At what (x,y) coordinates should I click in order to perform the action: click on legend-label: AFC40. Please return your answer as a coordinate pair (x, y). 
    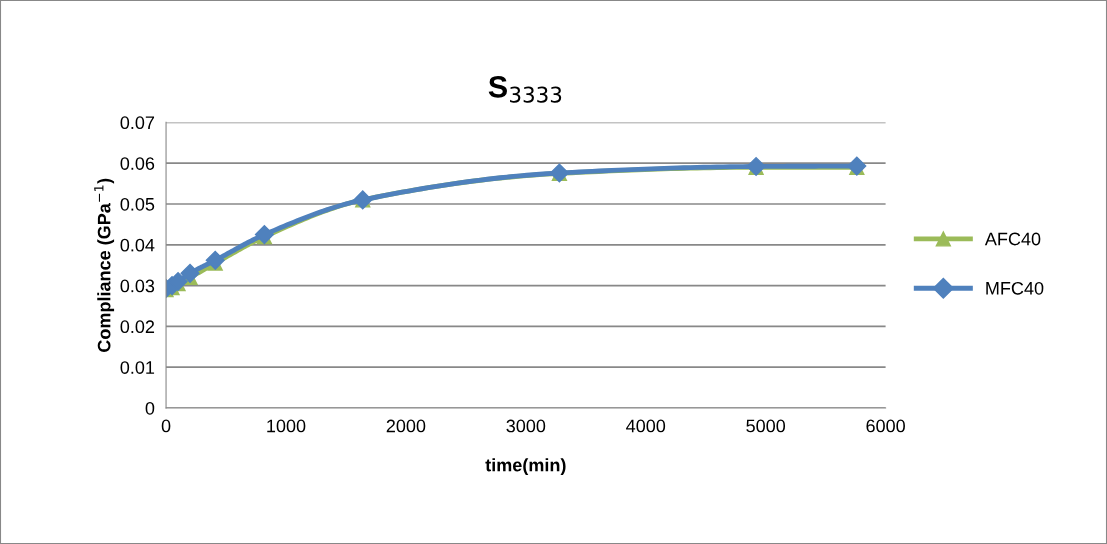
    Looking at the image, I should click on (1012, 239).